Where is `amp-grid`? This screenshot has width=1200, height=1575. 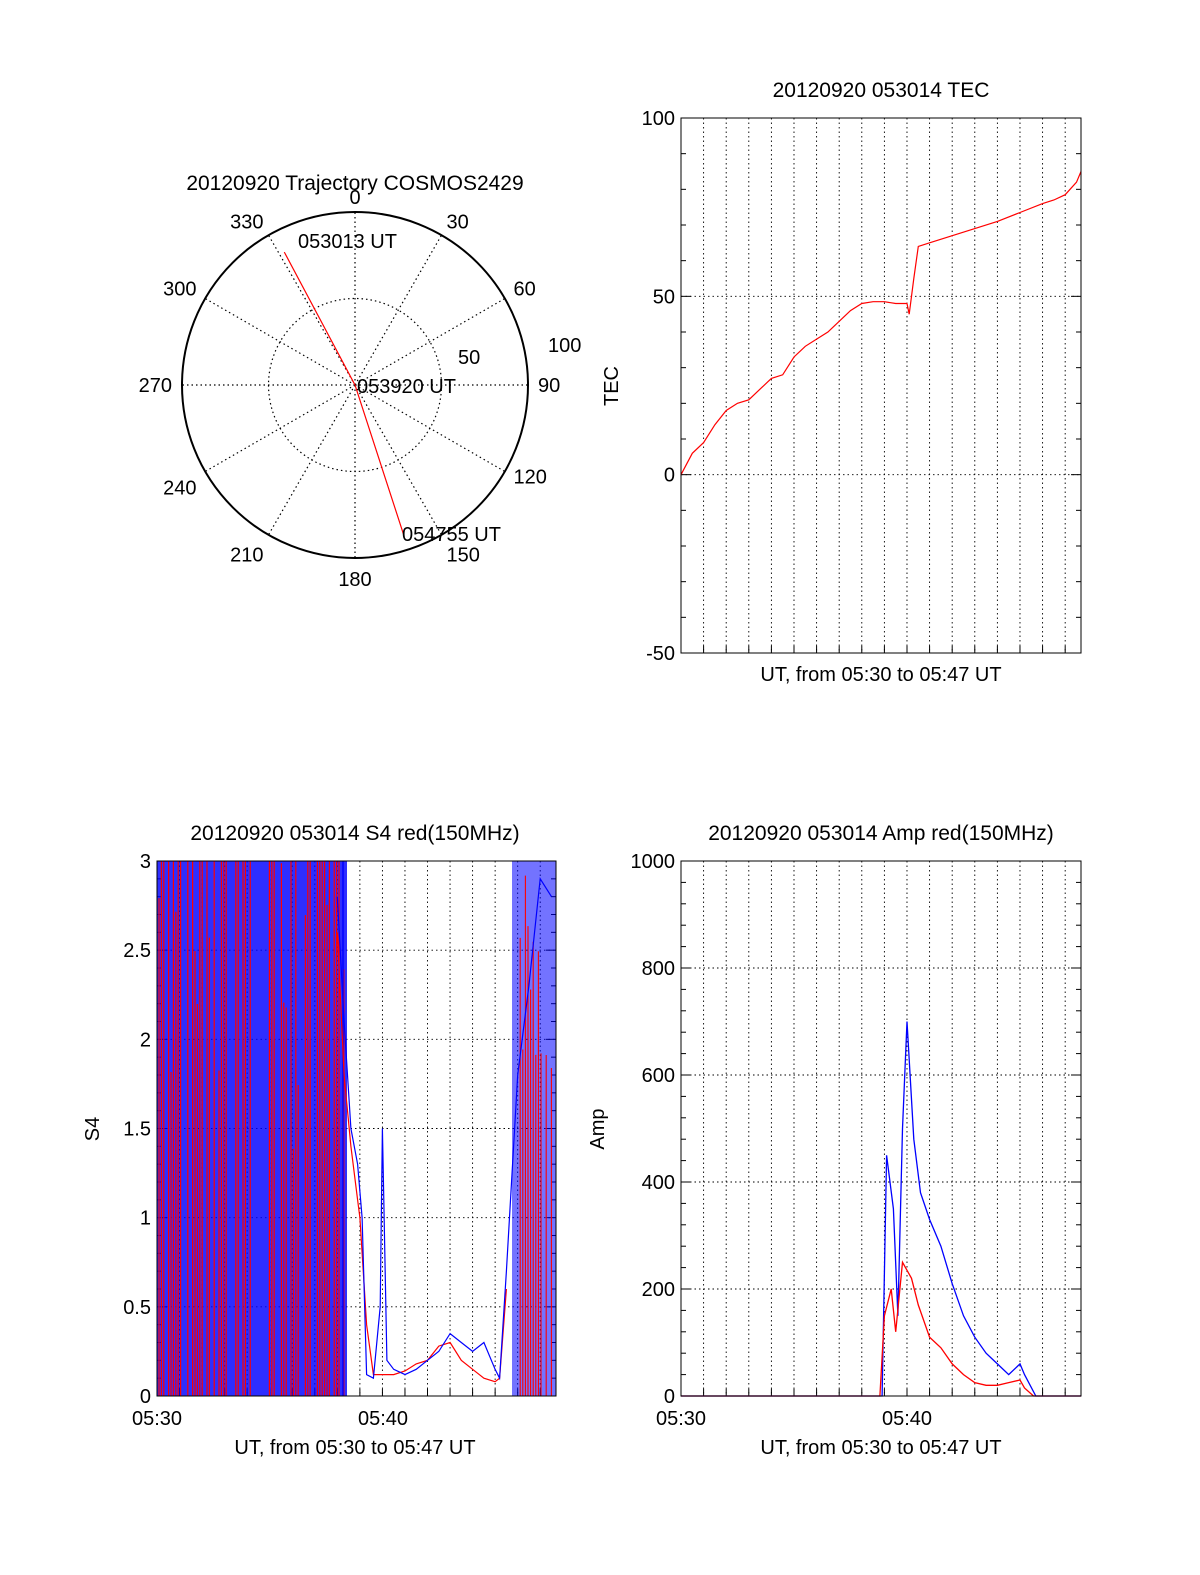 amp-grid is located at coordinates (881, 1128).